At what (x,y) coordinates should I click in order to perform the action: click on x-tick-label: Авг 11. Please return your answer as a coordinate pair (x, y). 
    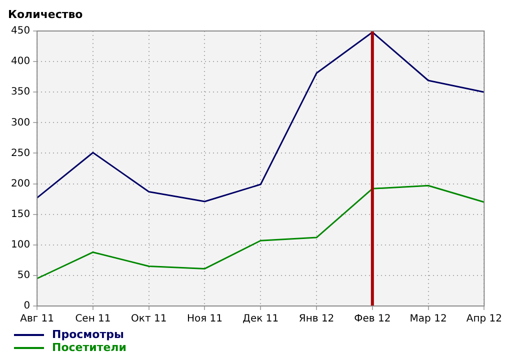
    Looking at the image, I should click on (37, 319).